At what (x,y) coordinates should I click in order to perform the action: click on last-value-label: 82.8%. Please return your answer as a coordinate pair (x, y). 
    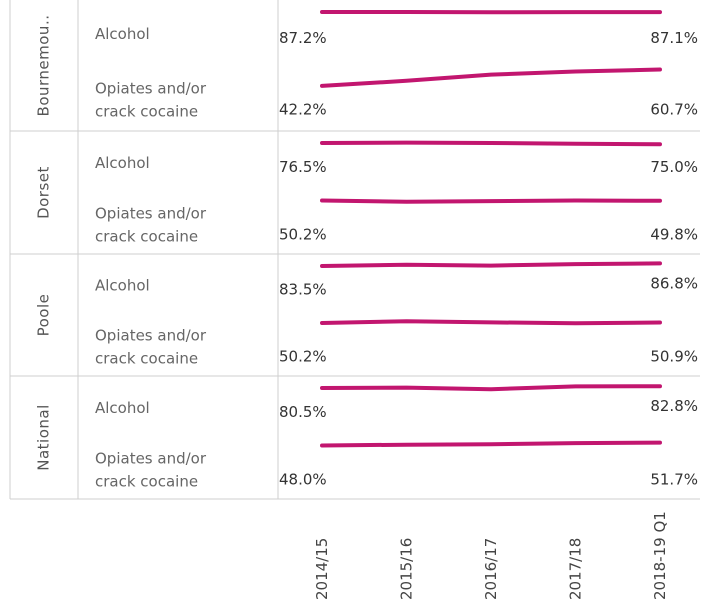
    Looking at the image, I should click on (674, 406).